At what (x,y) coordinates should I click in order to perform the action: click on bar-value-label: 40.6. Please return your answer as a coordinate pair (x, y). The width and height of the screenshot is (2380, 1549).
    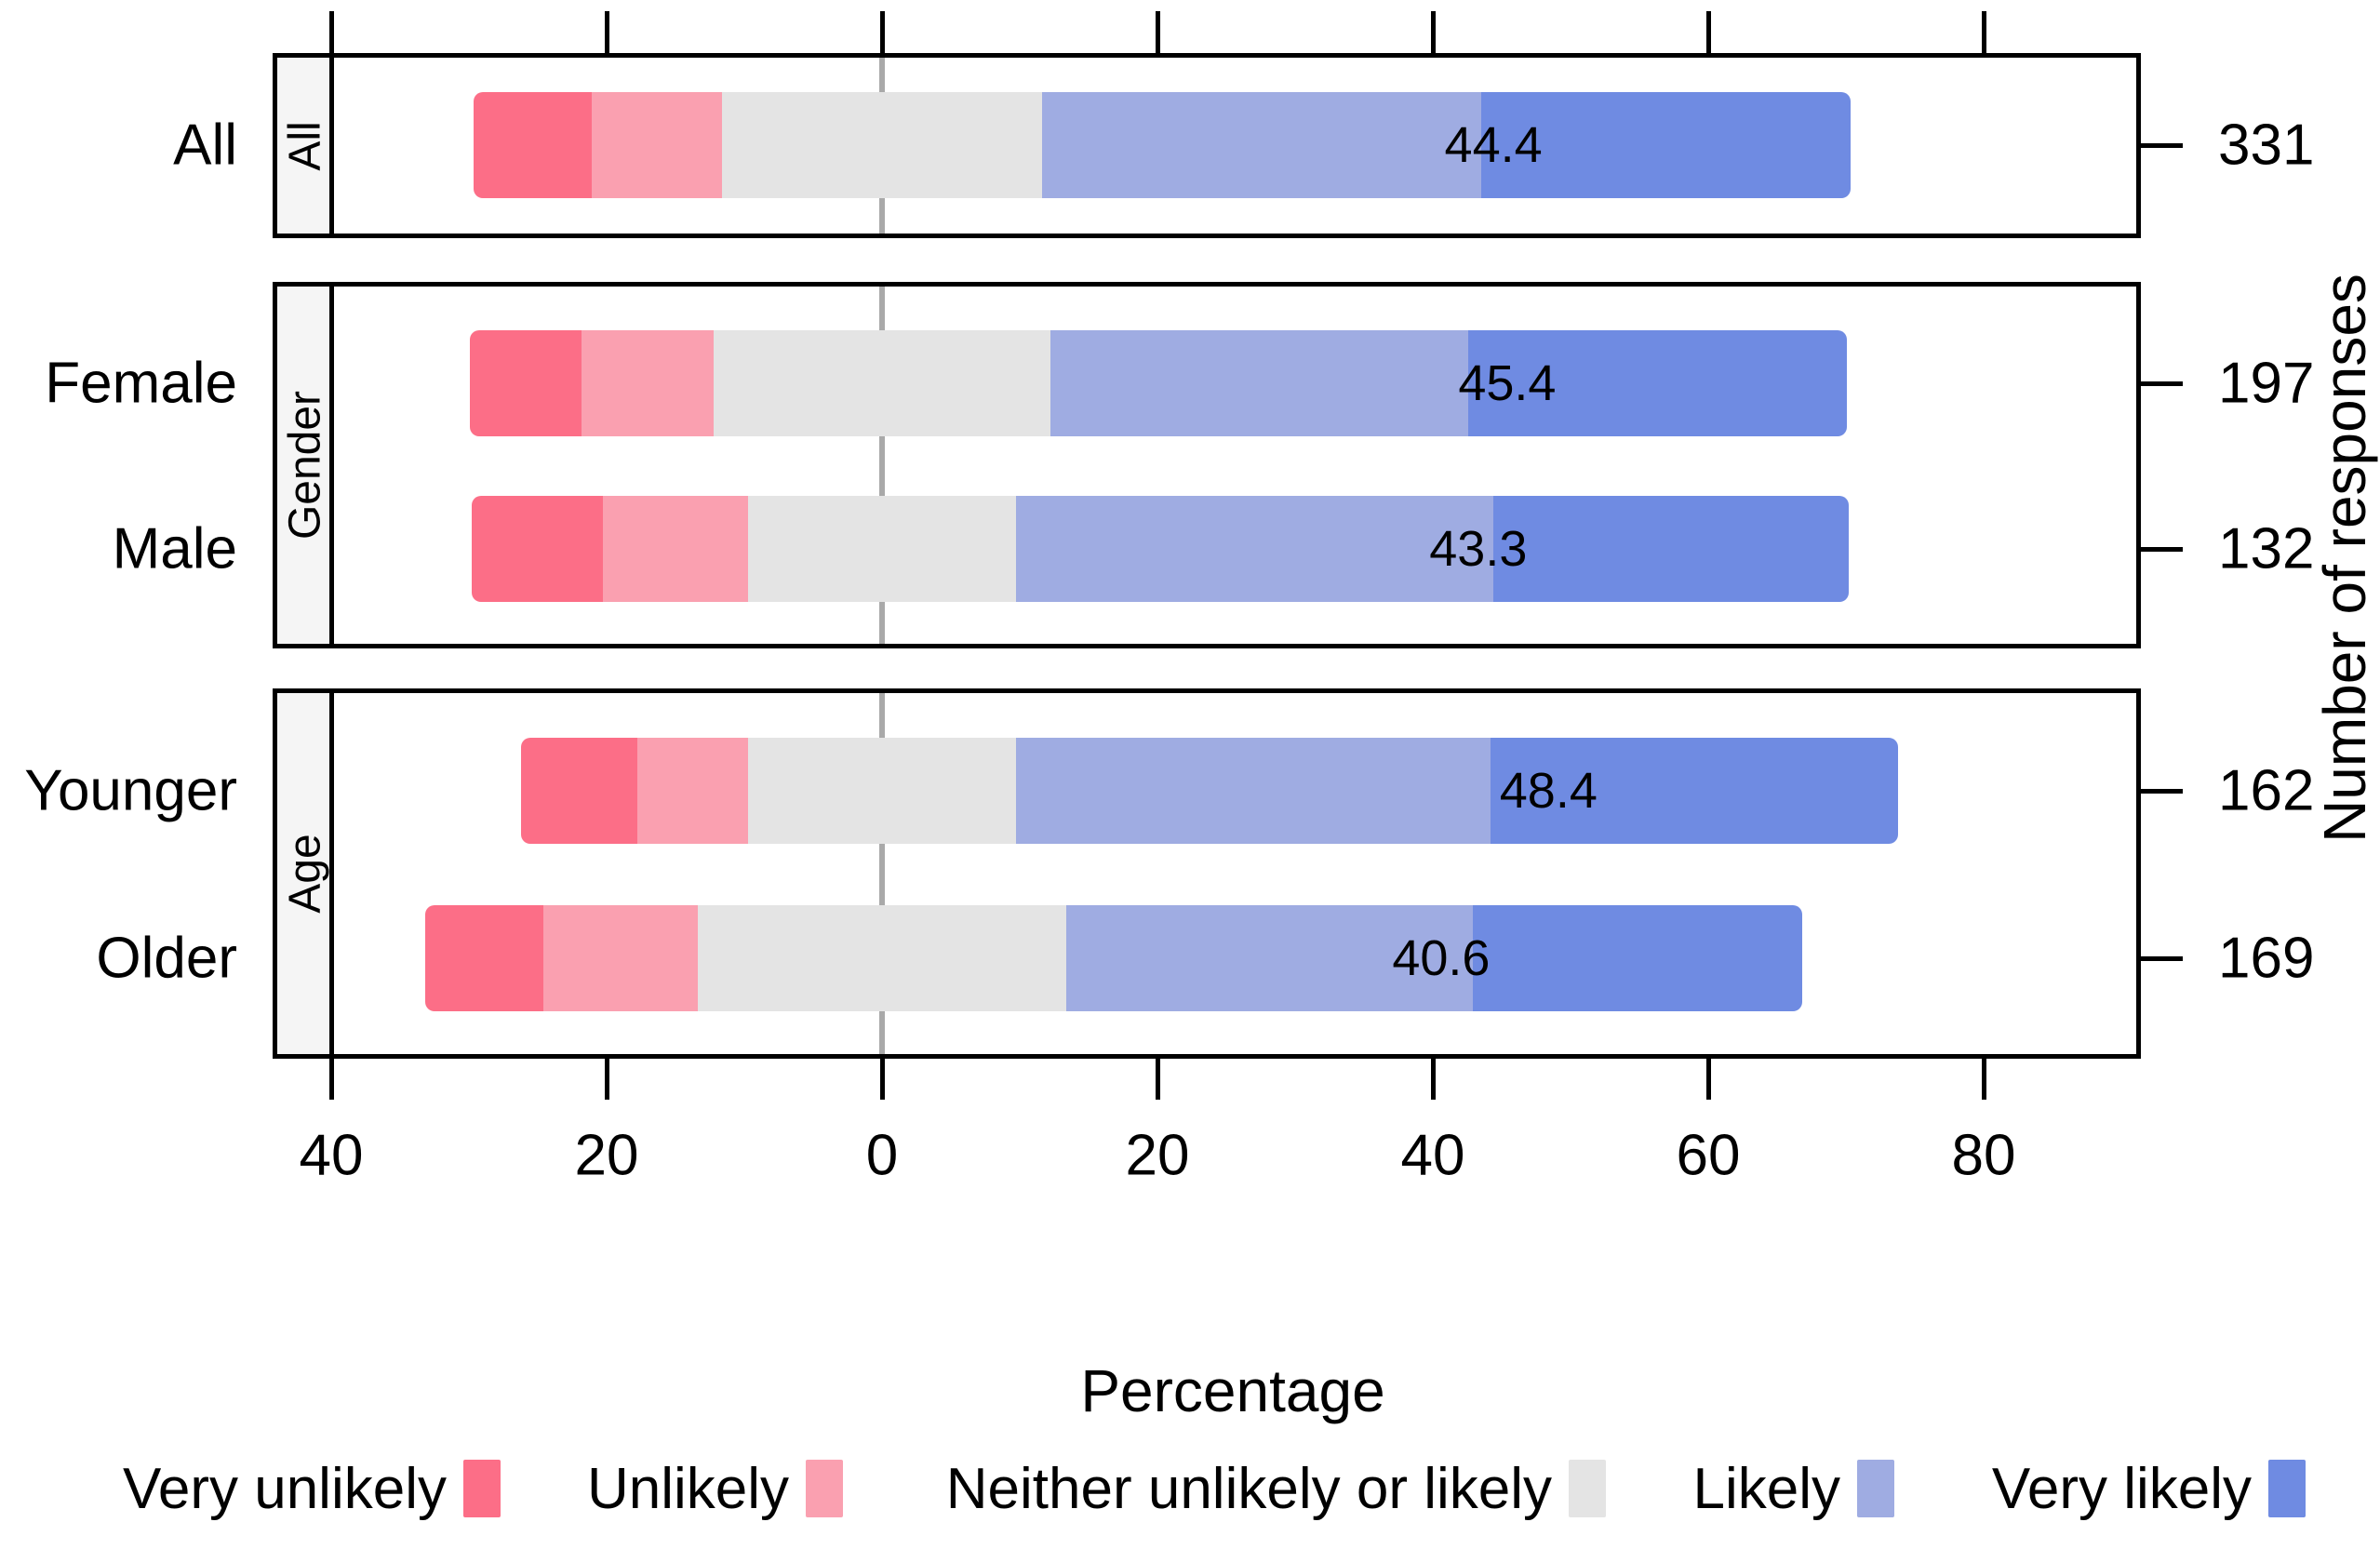
    Looking at the image, I should click on (1441, 958).